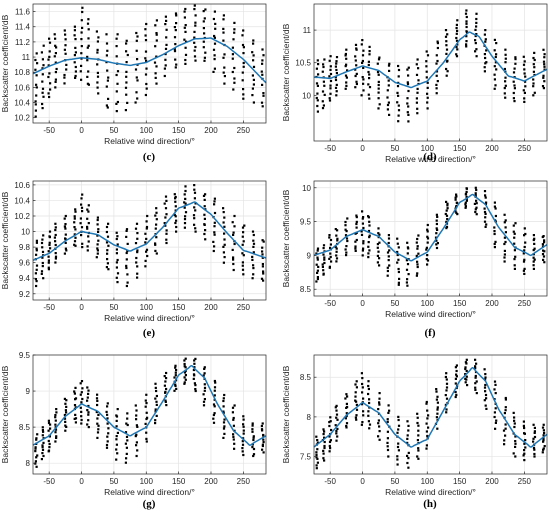 The height and width of the screenshot is (518, 550). What do you see at coordinates (309, 417) in the screenshot?
I see `y-tick-label: 8` at bounding box center [309, 417].